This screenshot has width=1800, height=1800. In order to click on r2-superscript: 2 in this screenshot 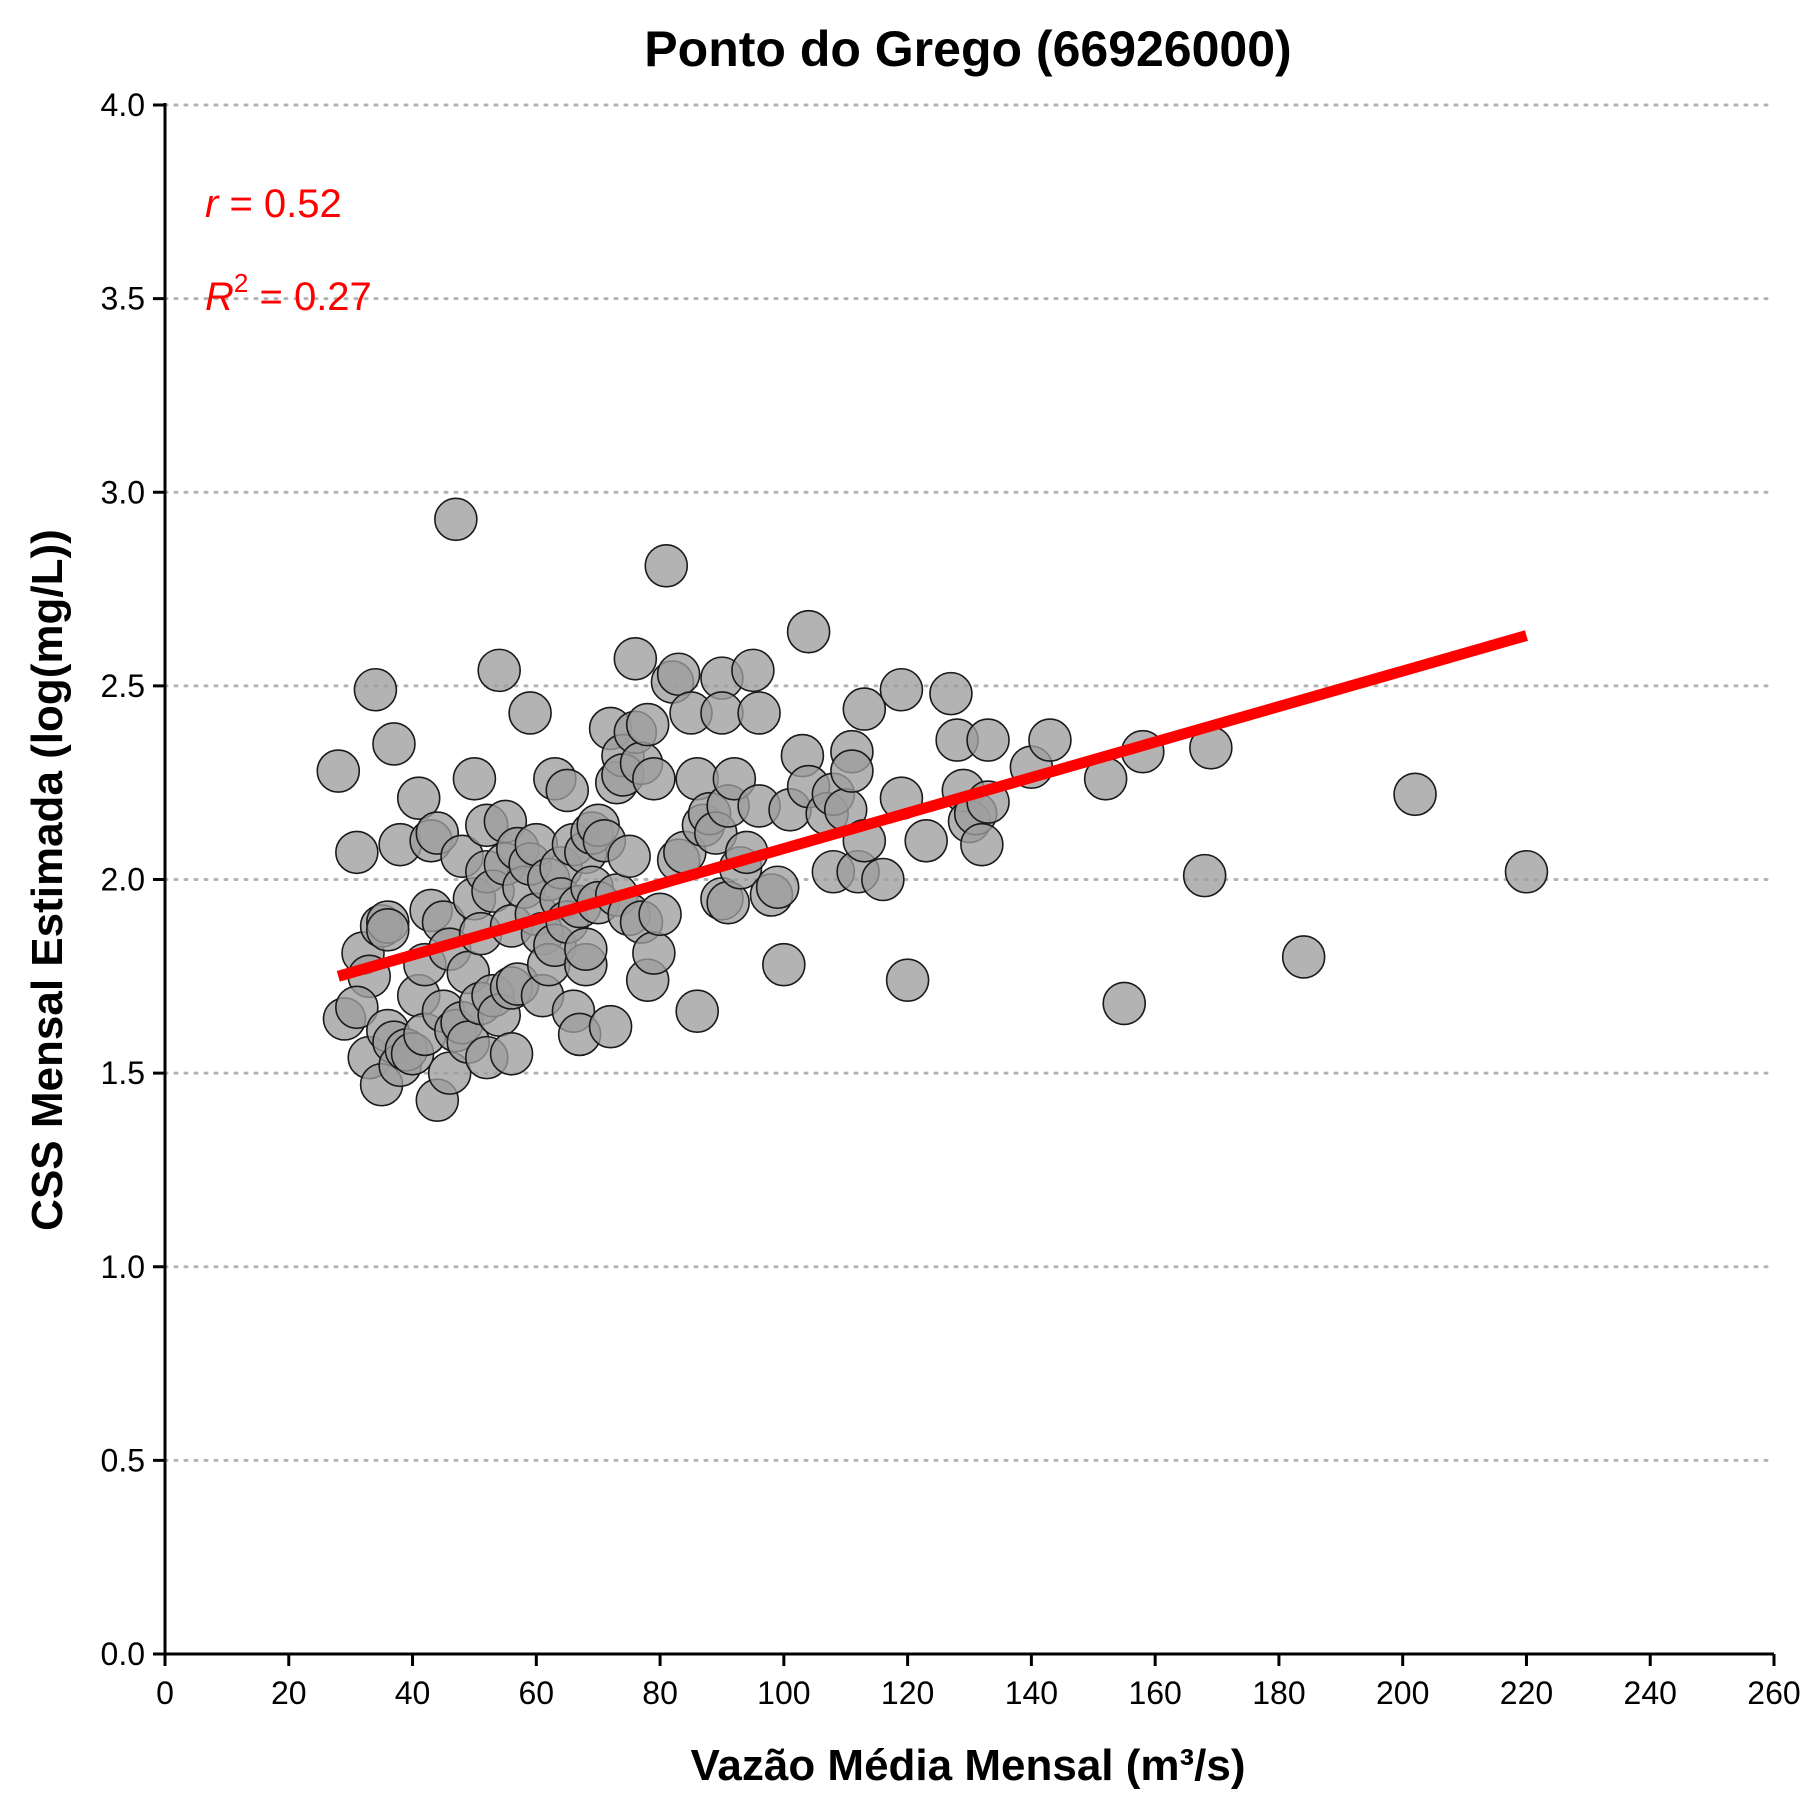, I will do `click(241, 283)`.